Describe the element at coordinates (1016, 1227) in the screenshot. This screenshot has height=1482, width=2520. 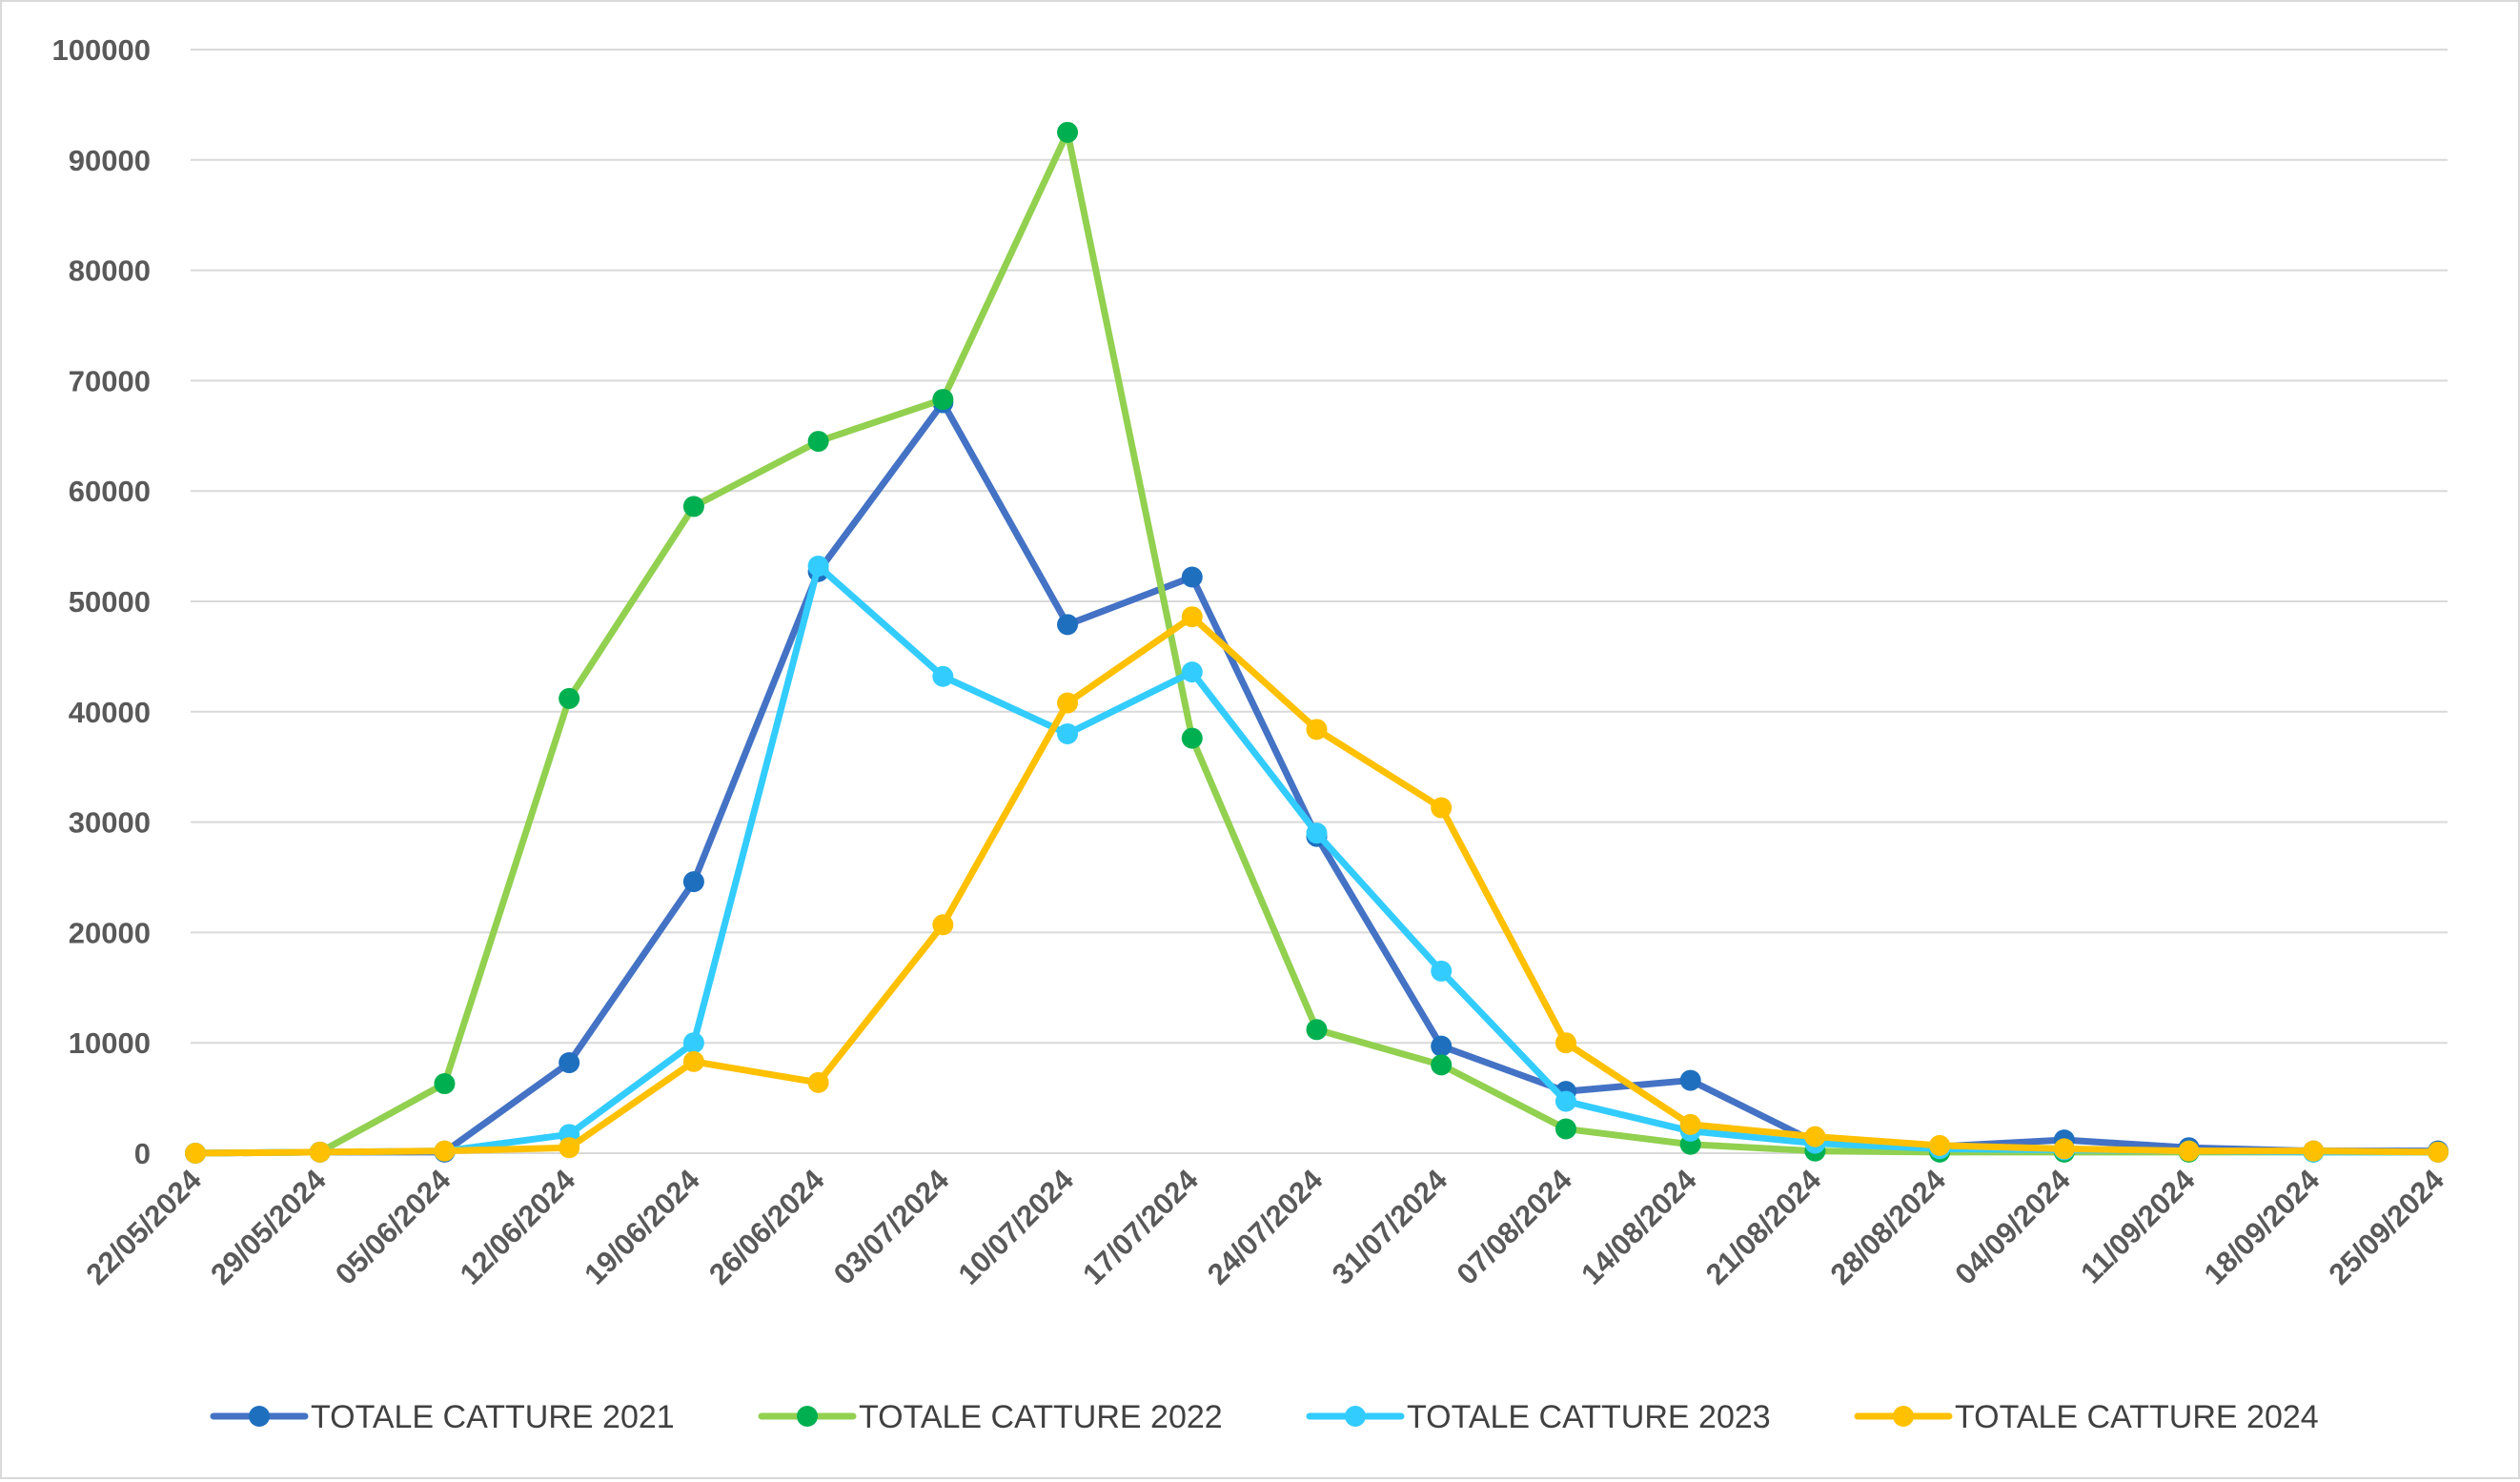
I see `x-tick-label: 10/07/2024` at that location.